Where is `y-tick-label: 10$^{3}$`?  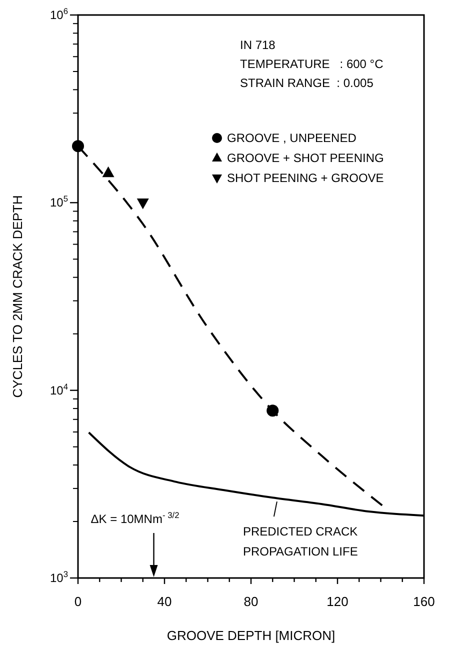
y-tick-label: 10$^{3}$ is located at coordinates (59, 577).